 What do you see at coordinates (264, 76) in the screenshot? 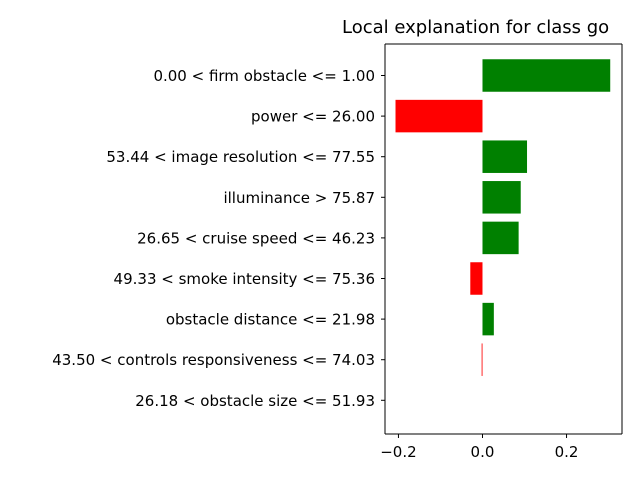
I see `category-label: 0.00 < firm obstacle <= 1.00` at bounding box center [264, 76].